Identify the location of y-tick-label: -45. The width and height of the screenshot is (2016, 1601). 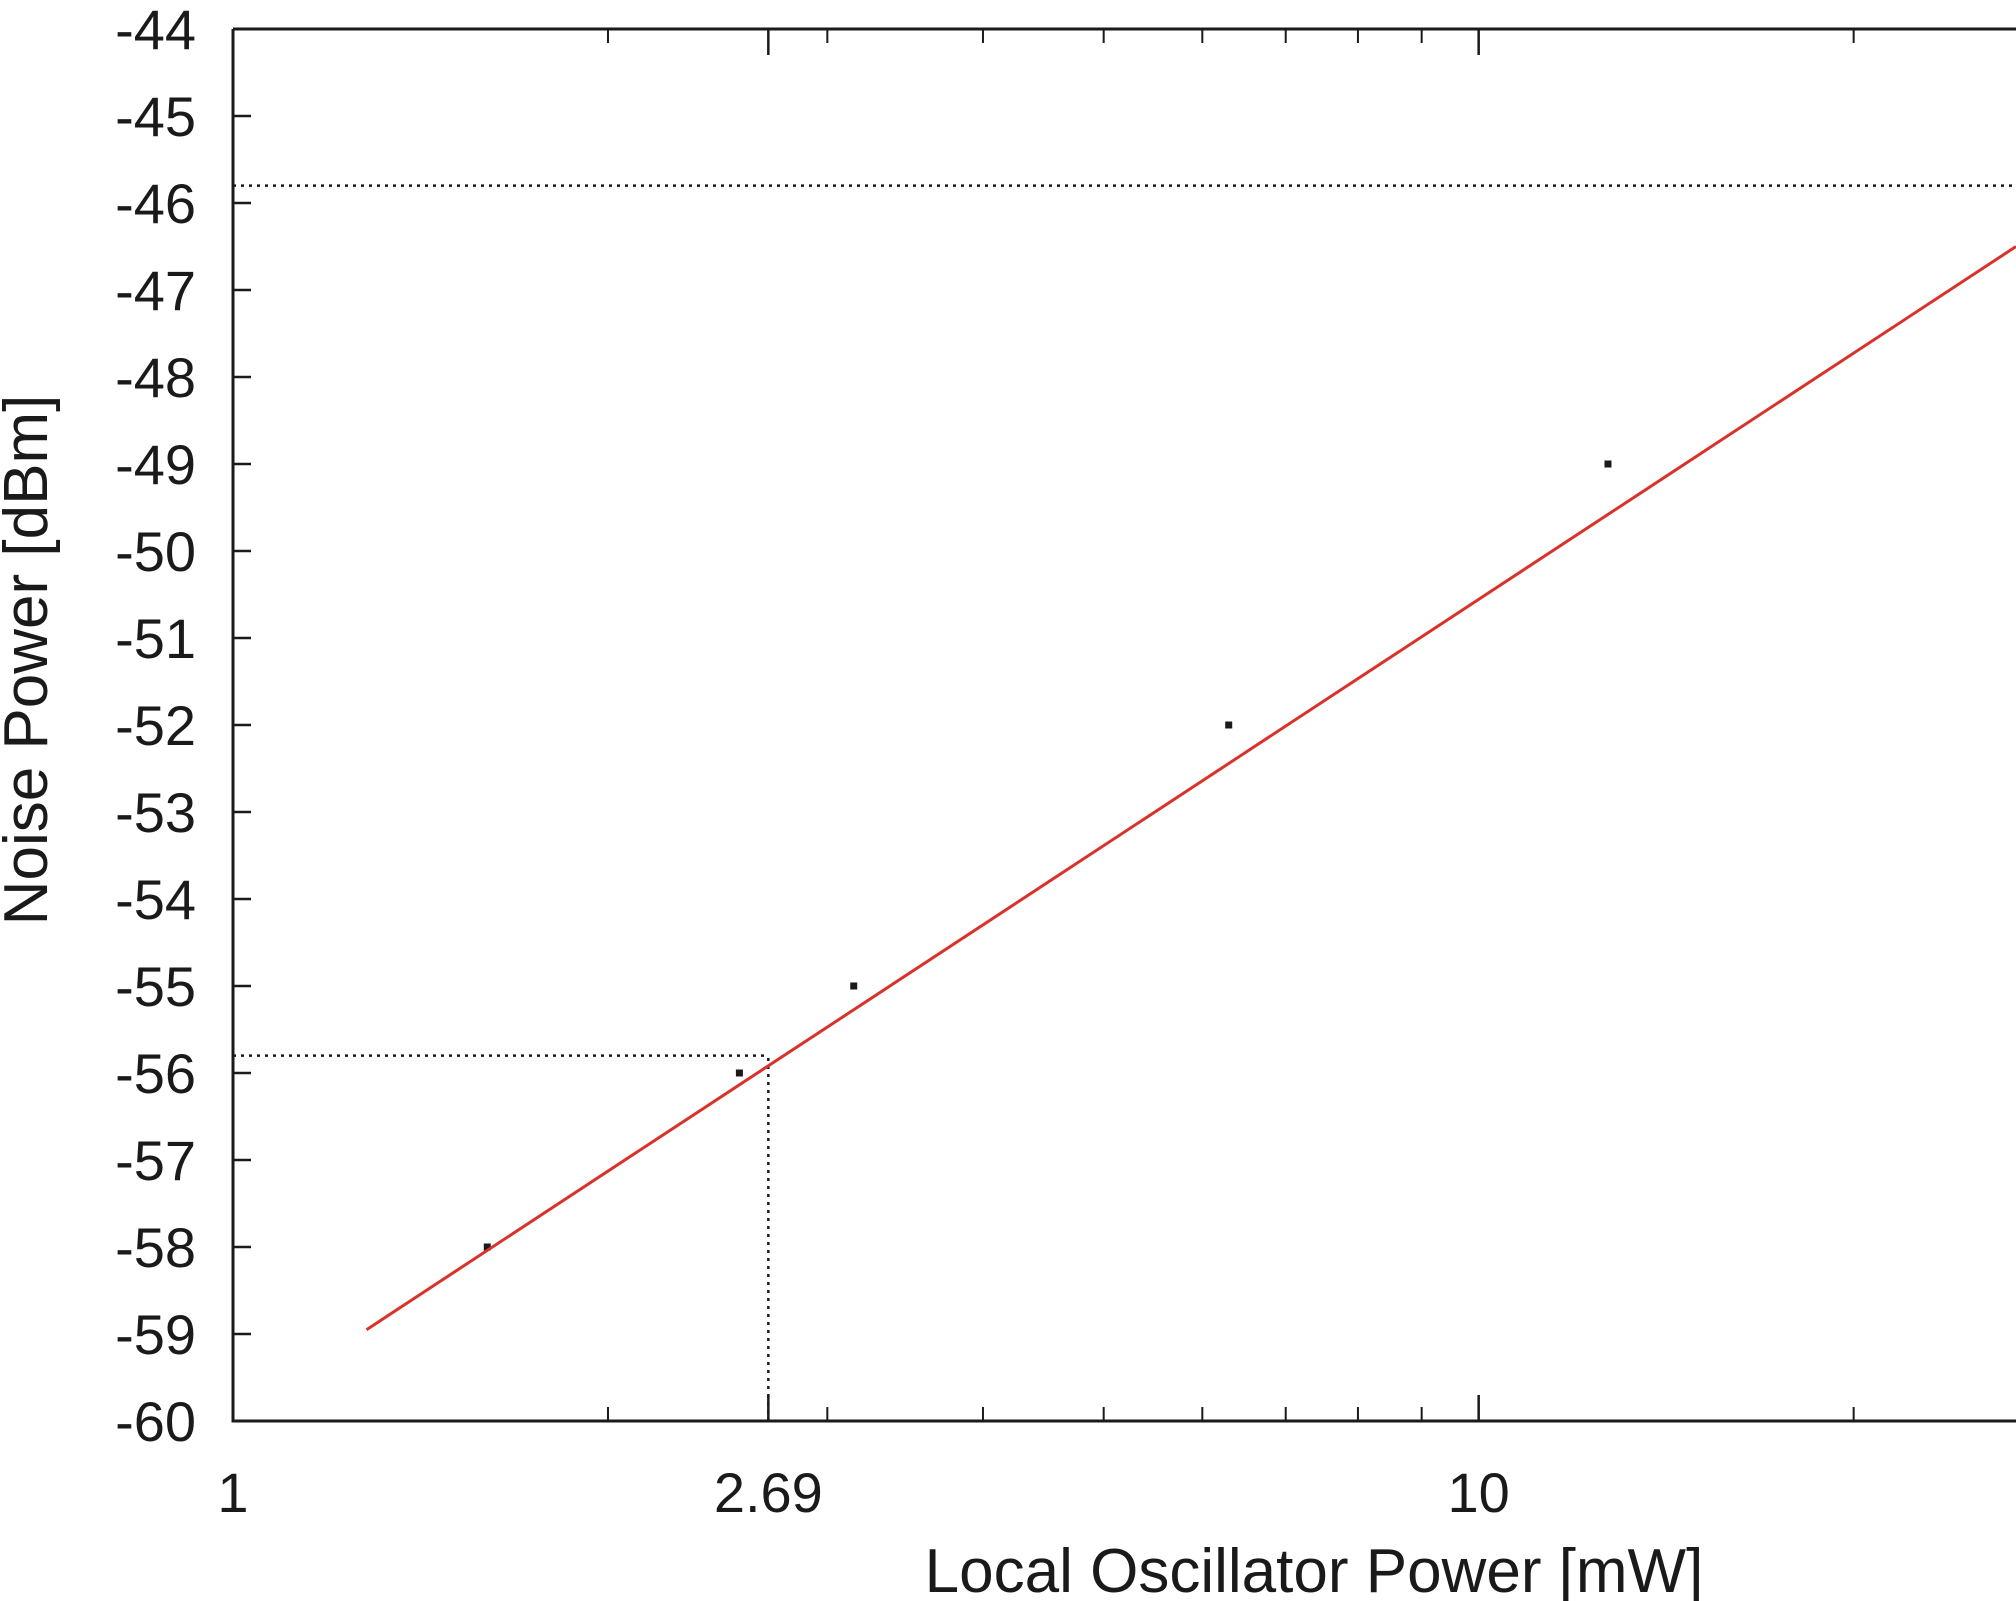
(155, 116).